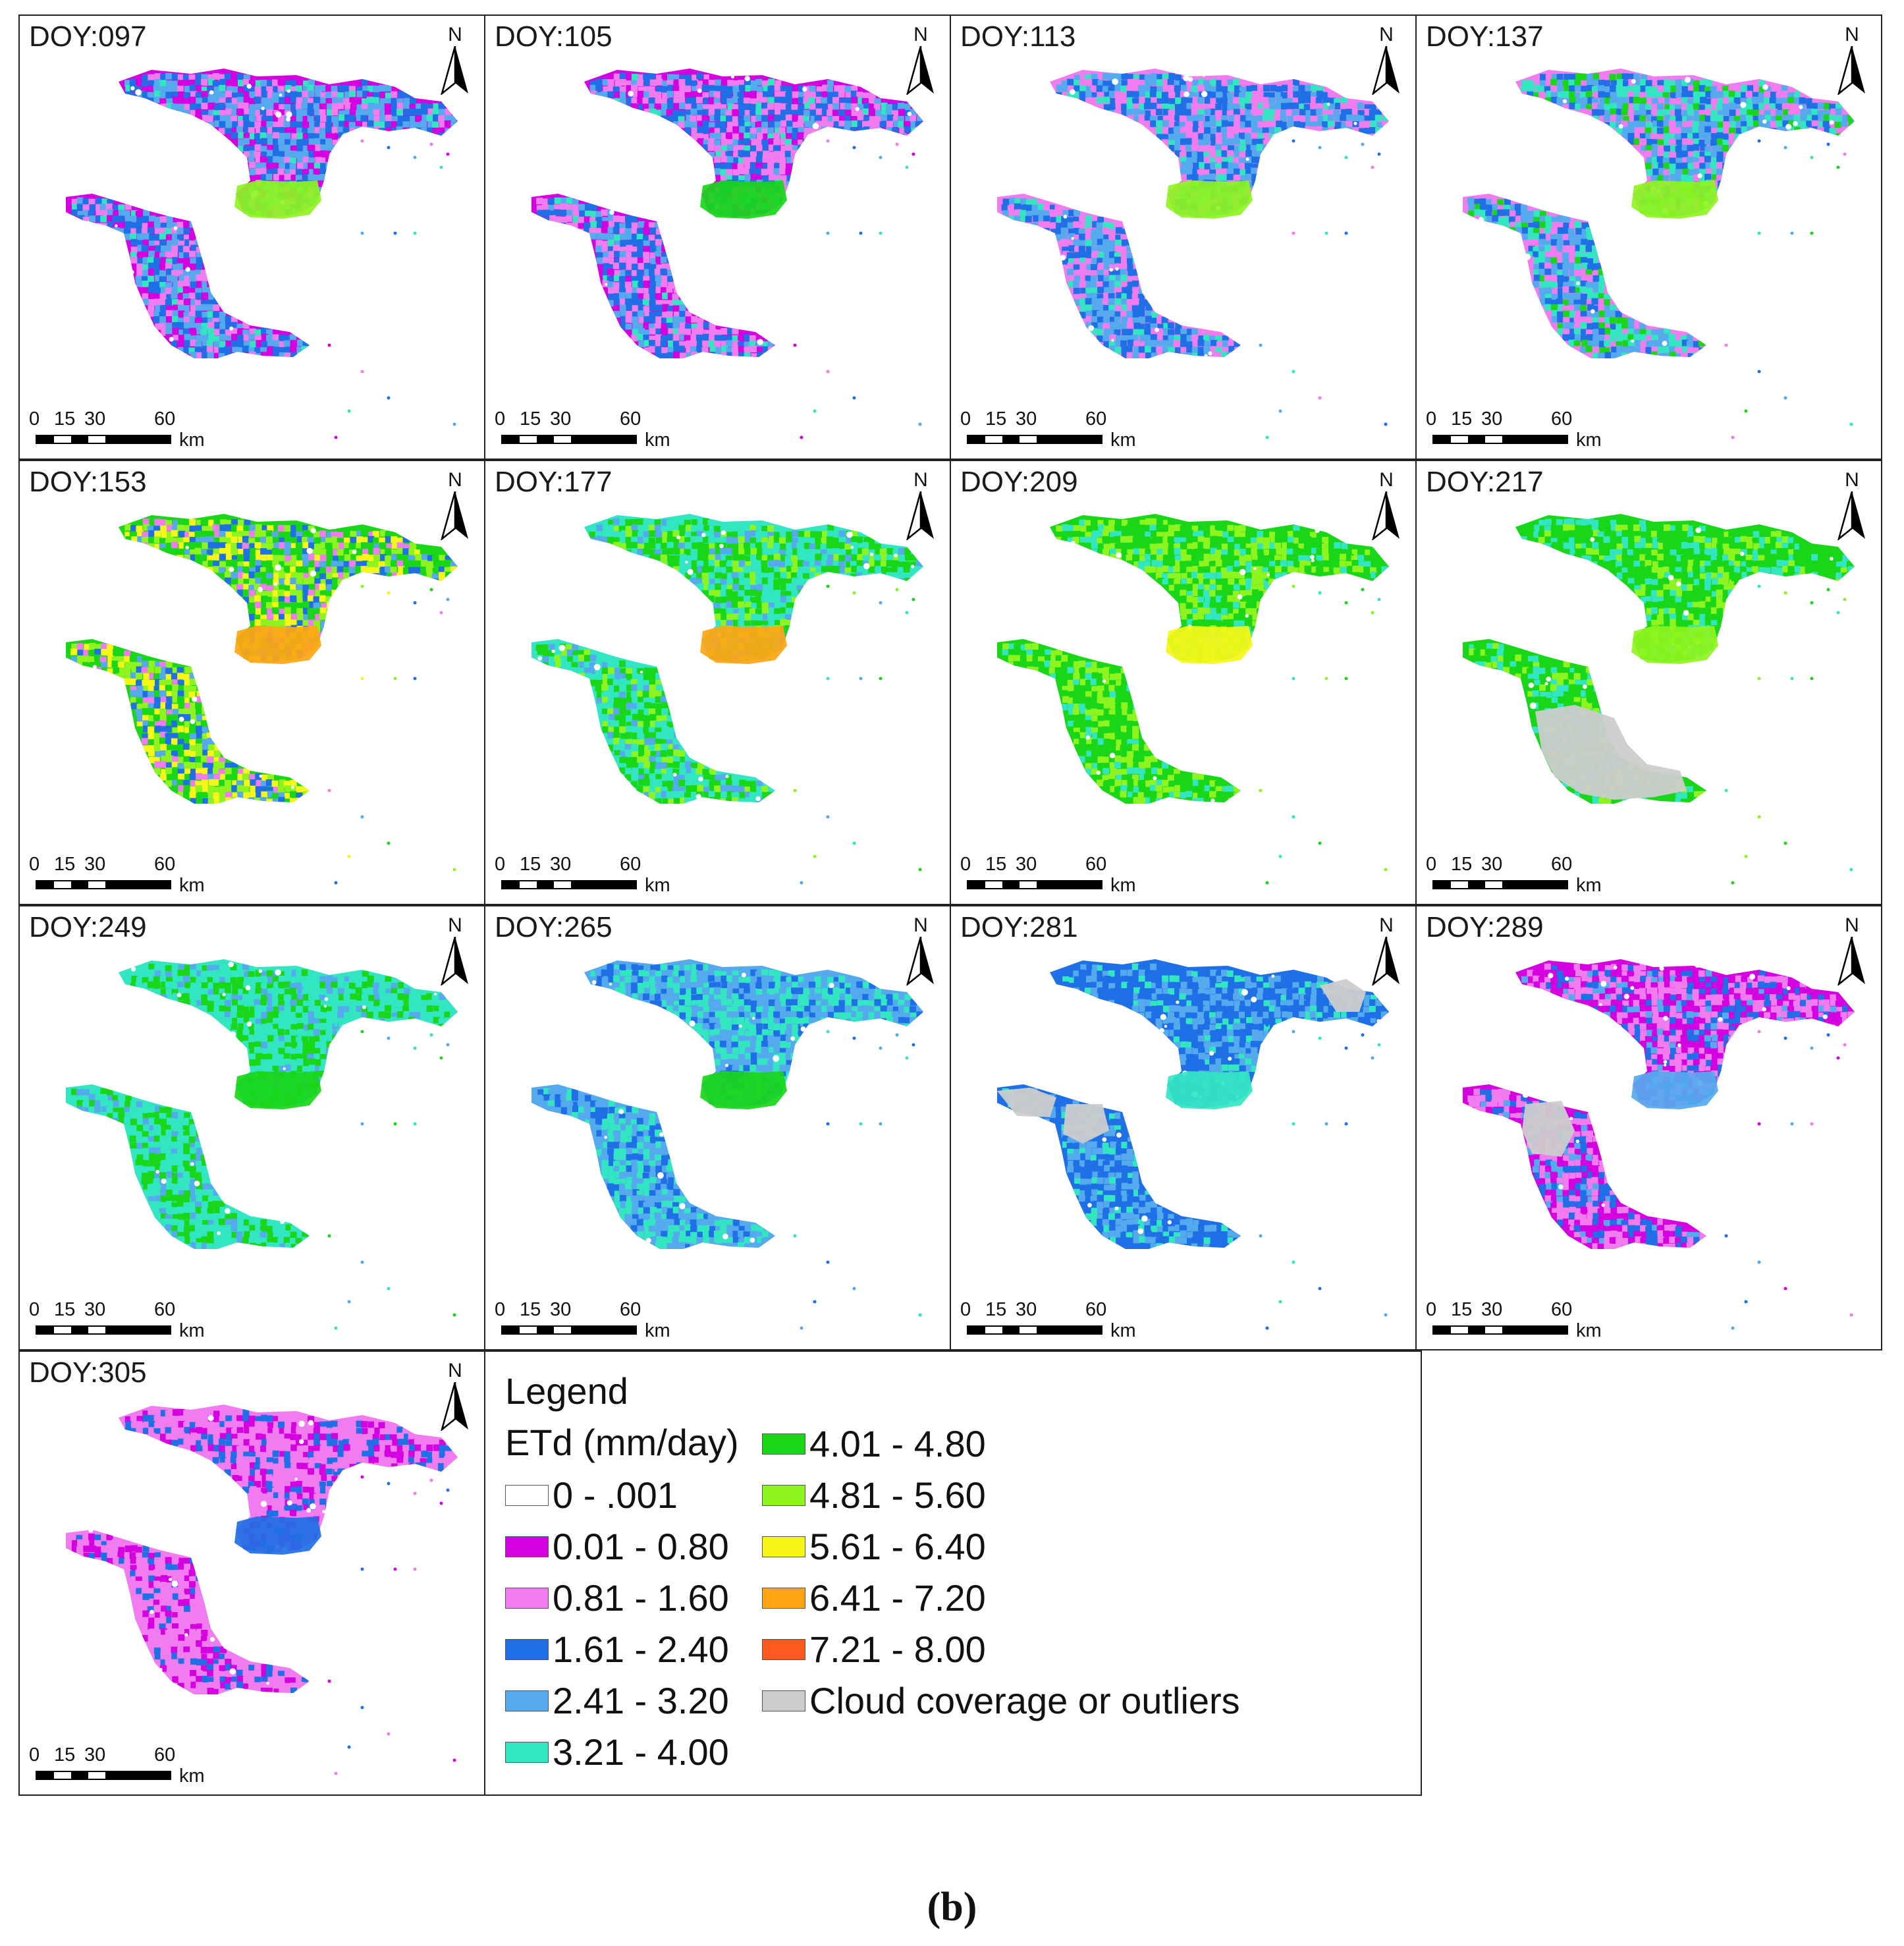  What do you see at coordinates (1018, 37) in the screenshot?
I see `panel-label: DOY:113` at bounding box center [1018, 37].